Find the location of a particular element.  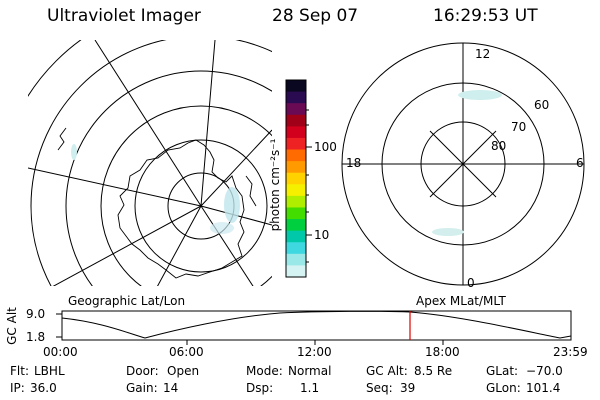

status-mode-key: Mode: is located at coordinates (264, 371).